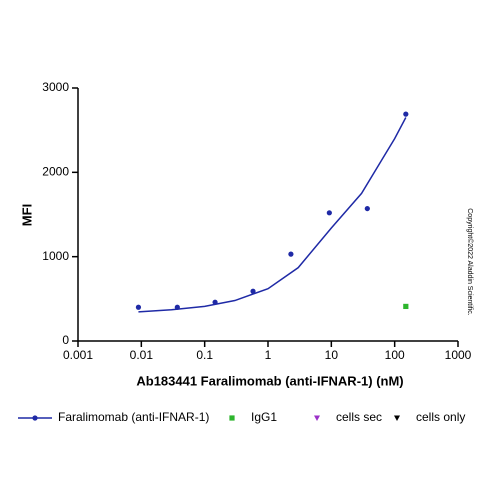  Describe the element at coordinates (264, 417) in the screenshot. I see `legend-label: IgG1` at that location.